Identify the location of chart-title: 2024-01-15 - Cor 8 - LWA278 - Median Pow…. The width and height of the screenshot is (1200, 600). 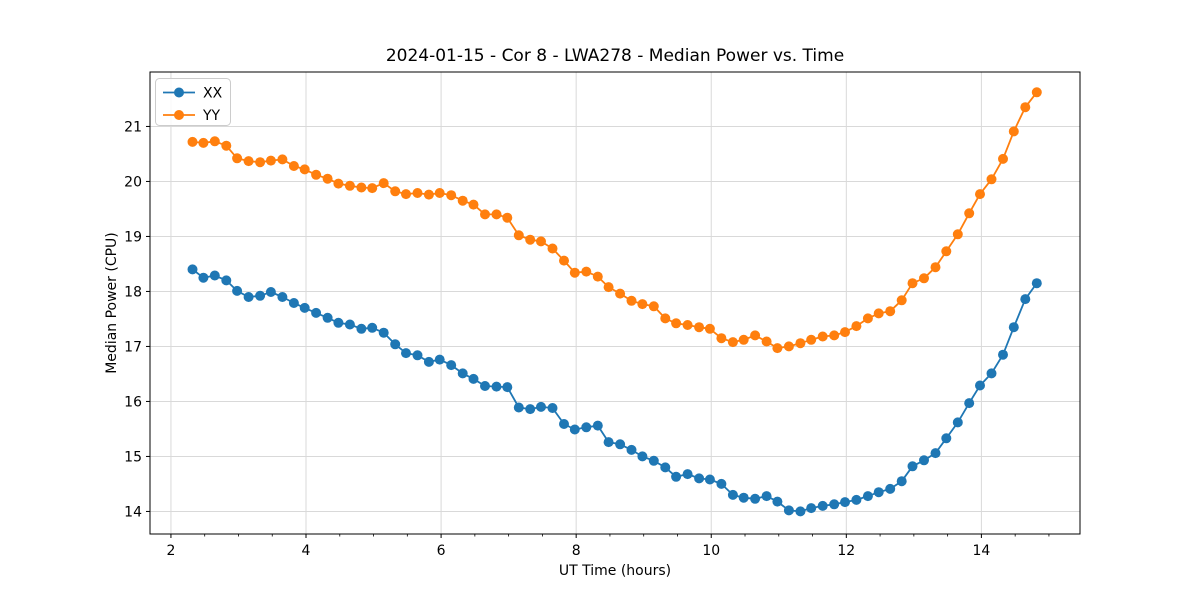
(615, 56).